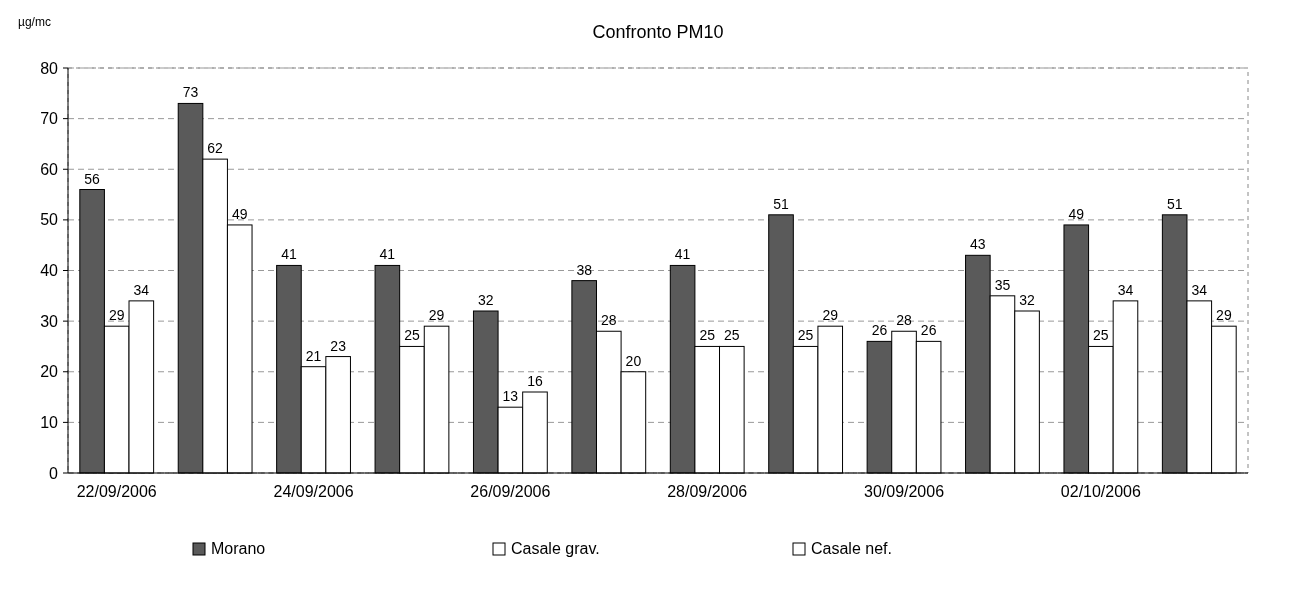  What do you see at coordinates (49, 372) in the screenshot?
I see `y-tick-label: 20` at bounding box center [49, 372].